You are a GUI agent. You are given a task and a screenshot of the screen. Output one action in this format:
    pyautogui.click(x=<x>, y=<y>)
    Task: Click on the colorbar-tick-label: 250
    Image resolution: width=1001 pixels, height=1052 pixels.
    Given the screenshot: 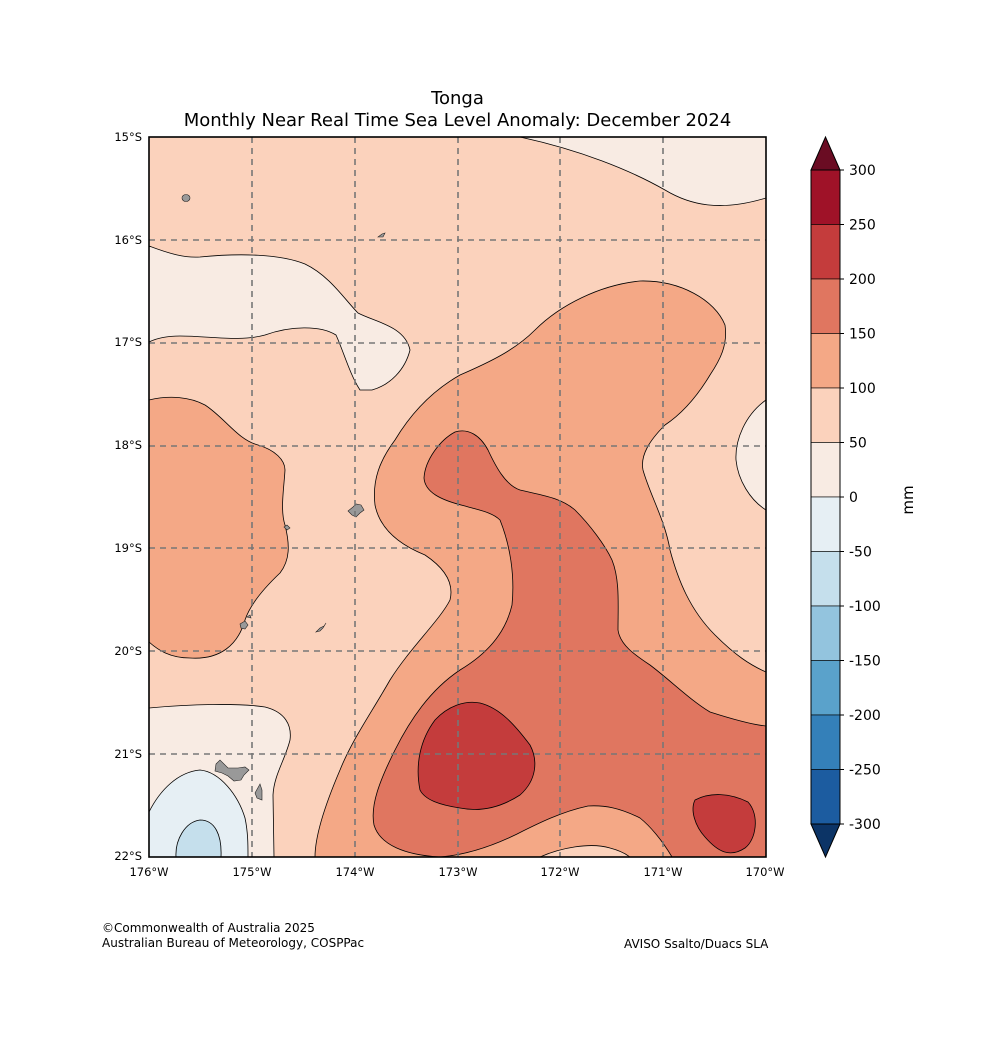 What is the action you would take?
    pyautogui.click(x=862, y=226)
    